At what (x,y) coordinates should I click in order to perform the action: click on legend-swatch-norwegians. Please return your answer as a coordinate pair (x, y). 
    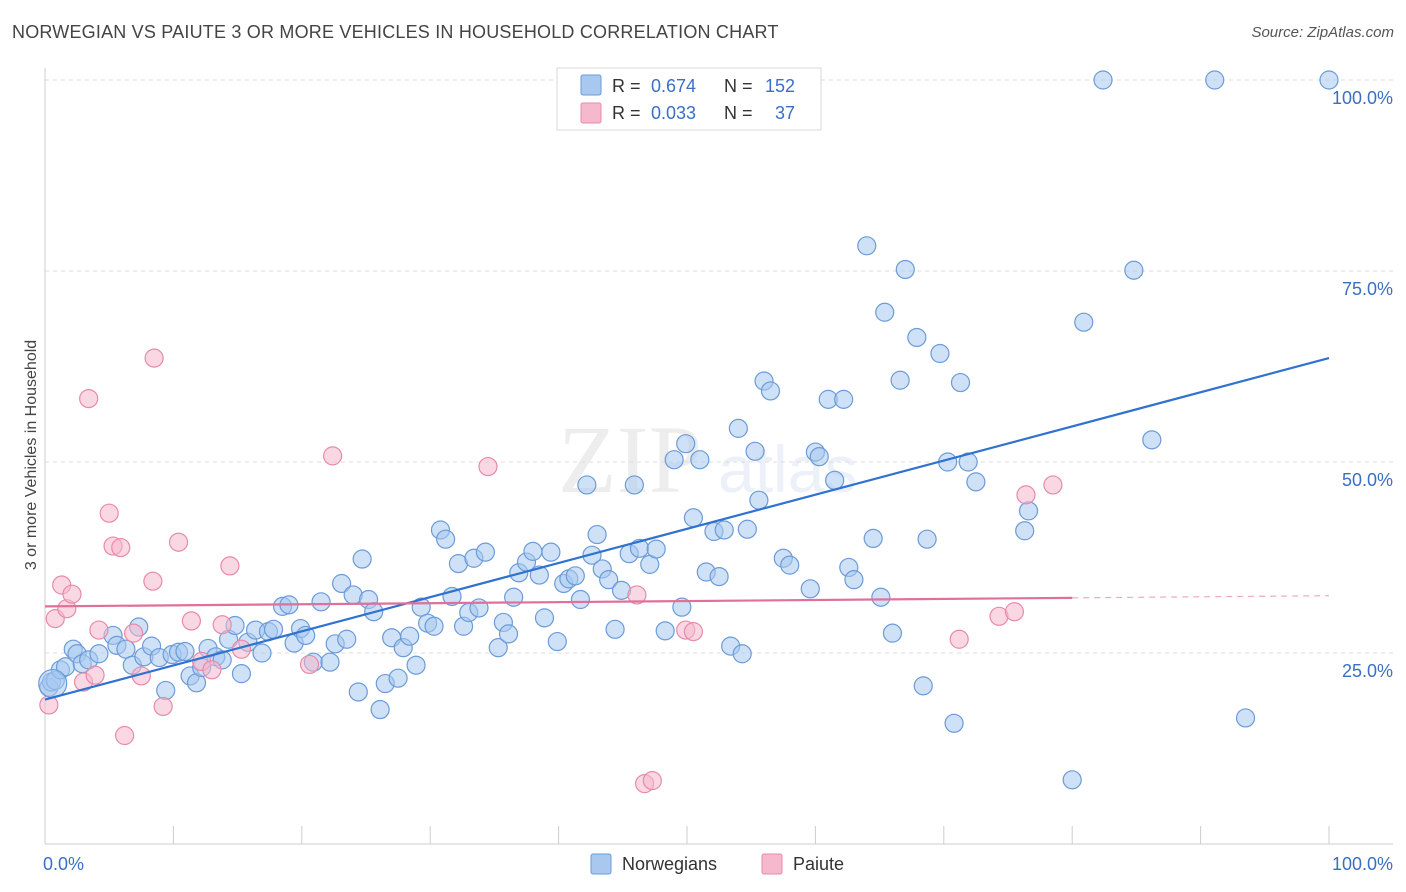
    Looking at the image, I should click on (591, 85).